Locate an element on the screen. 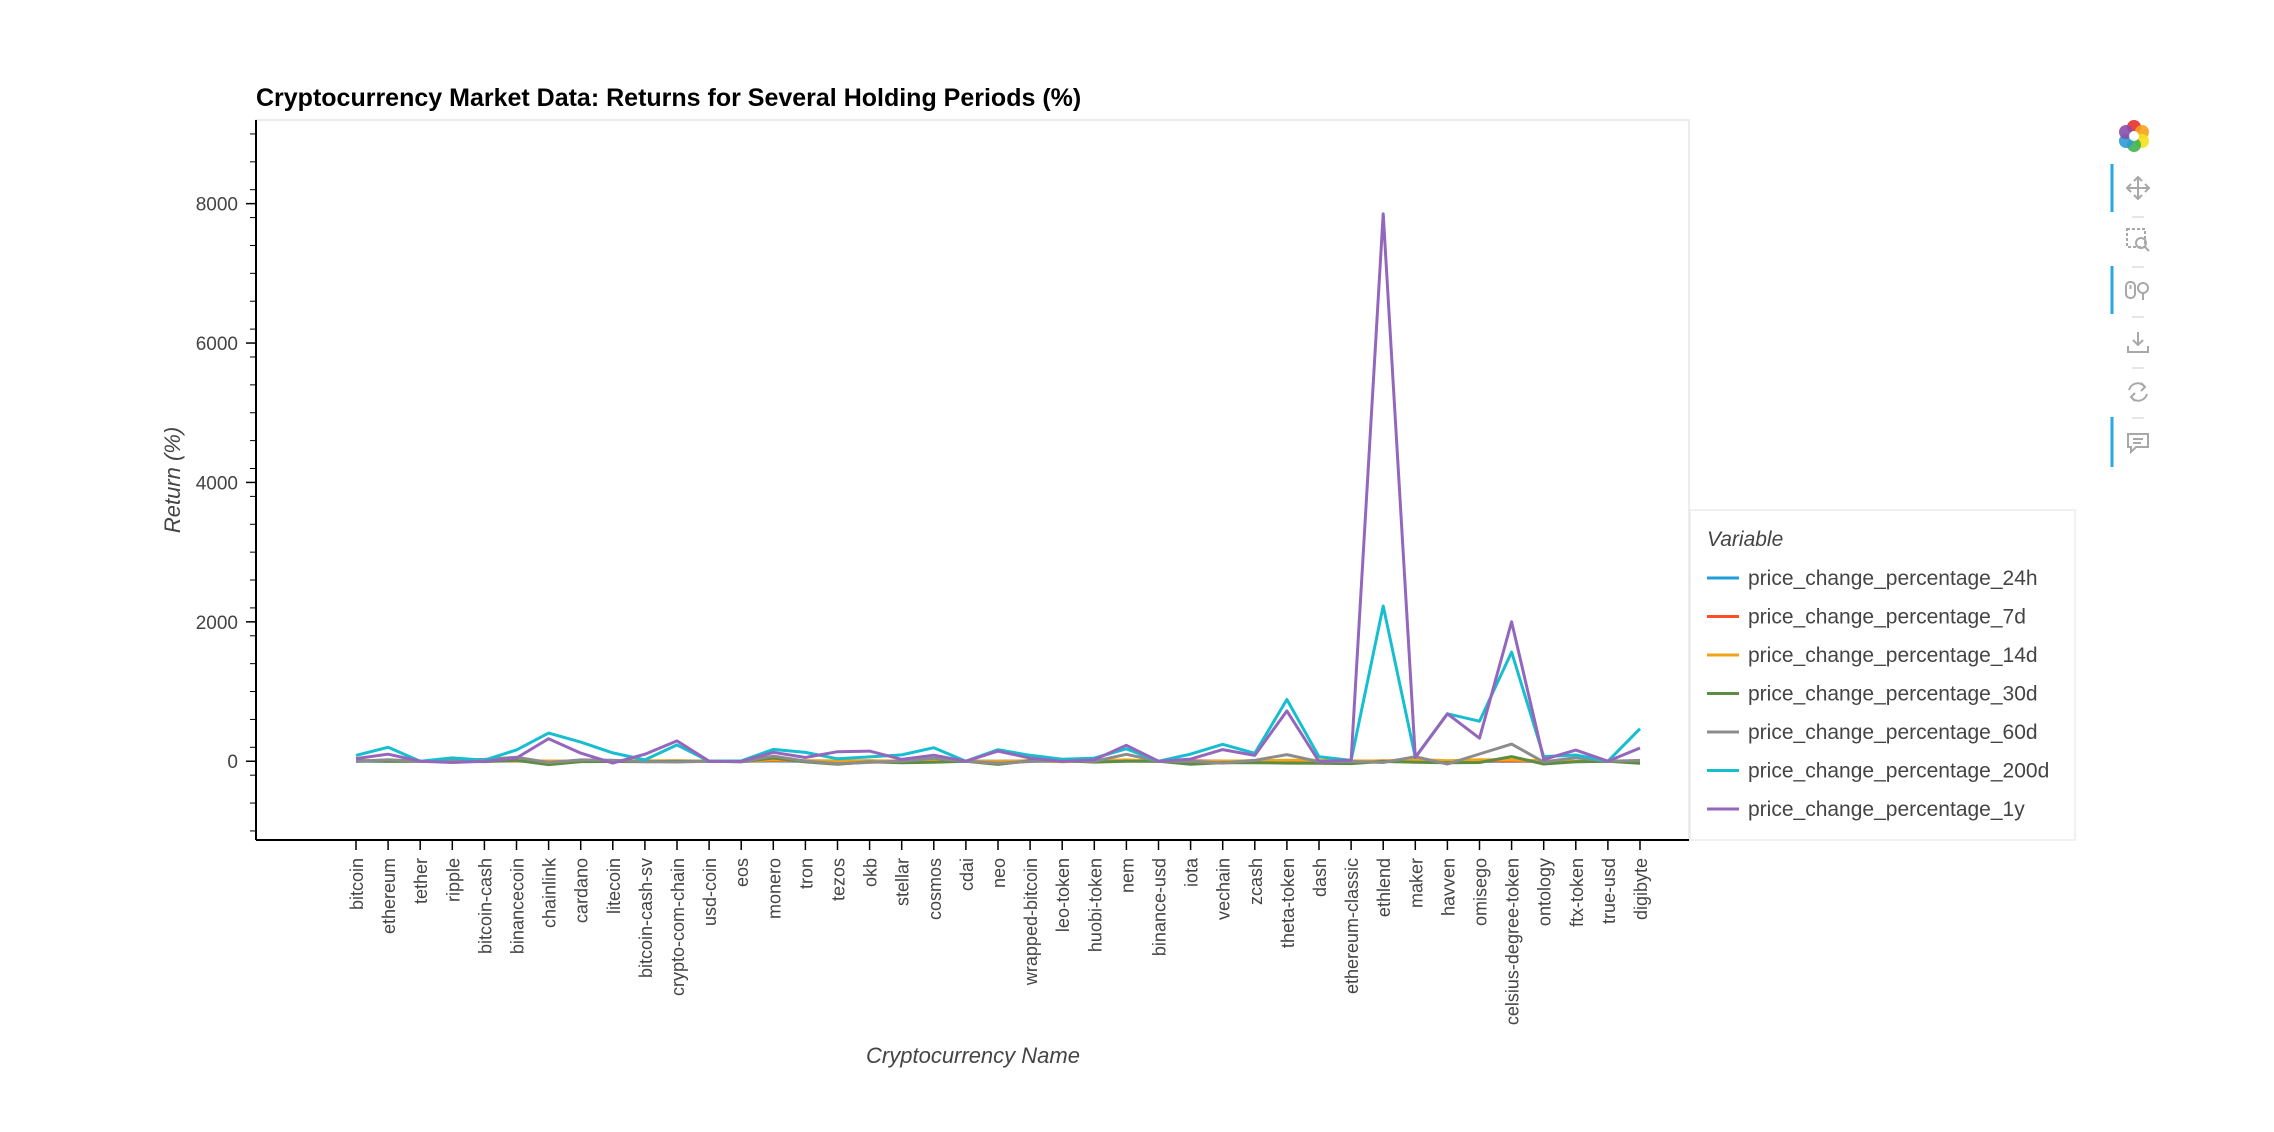 The height and width of the screenshot is (1132, 2274). x-tick-label: vechain is located at coordinates (1224, 889).